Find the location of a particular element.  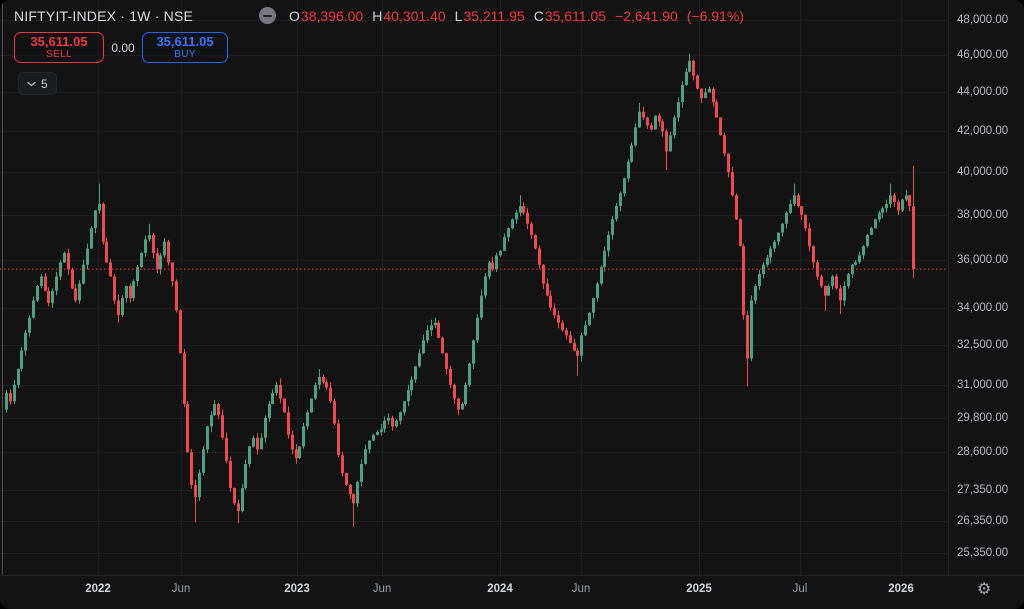

price-axis-label: 36,000.00 is located at coordinates (983, 260).